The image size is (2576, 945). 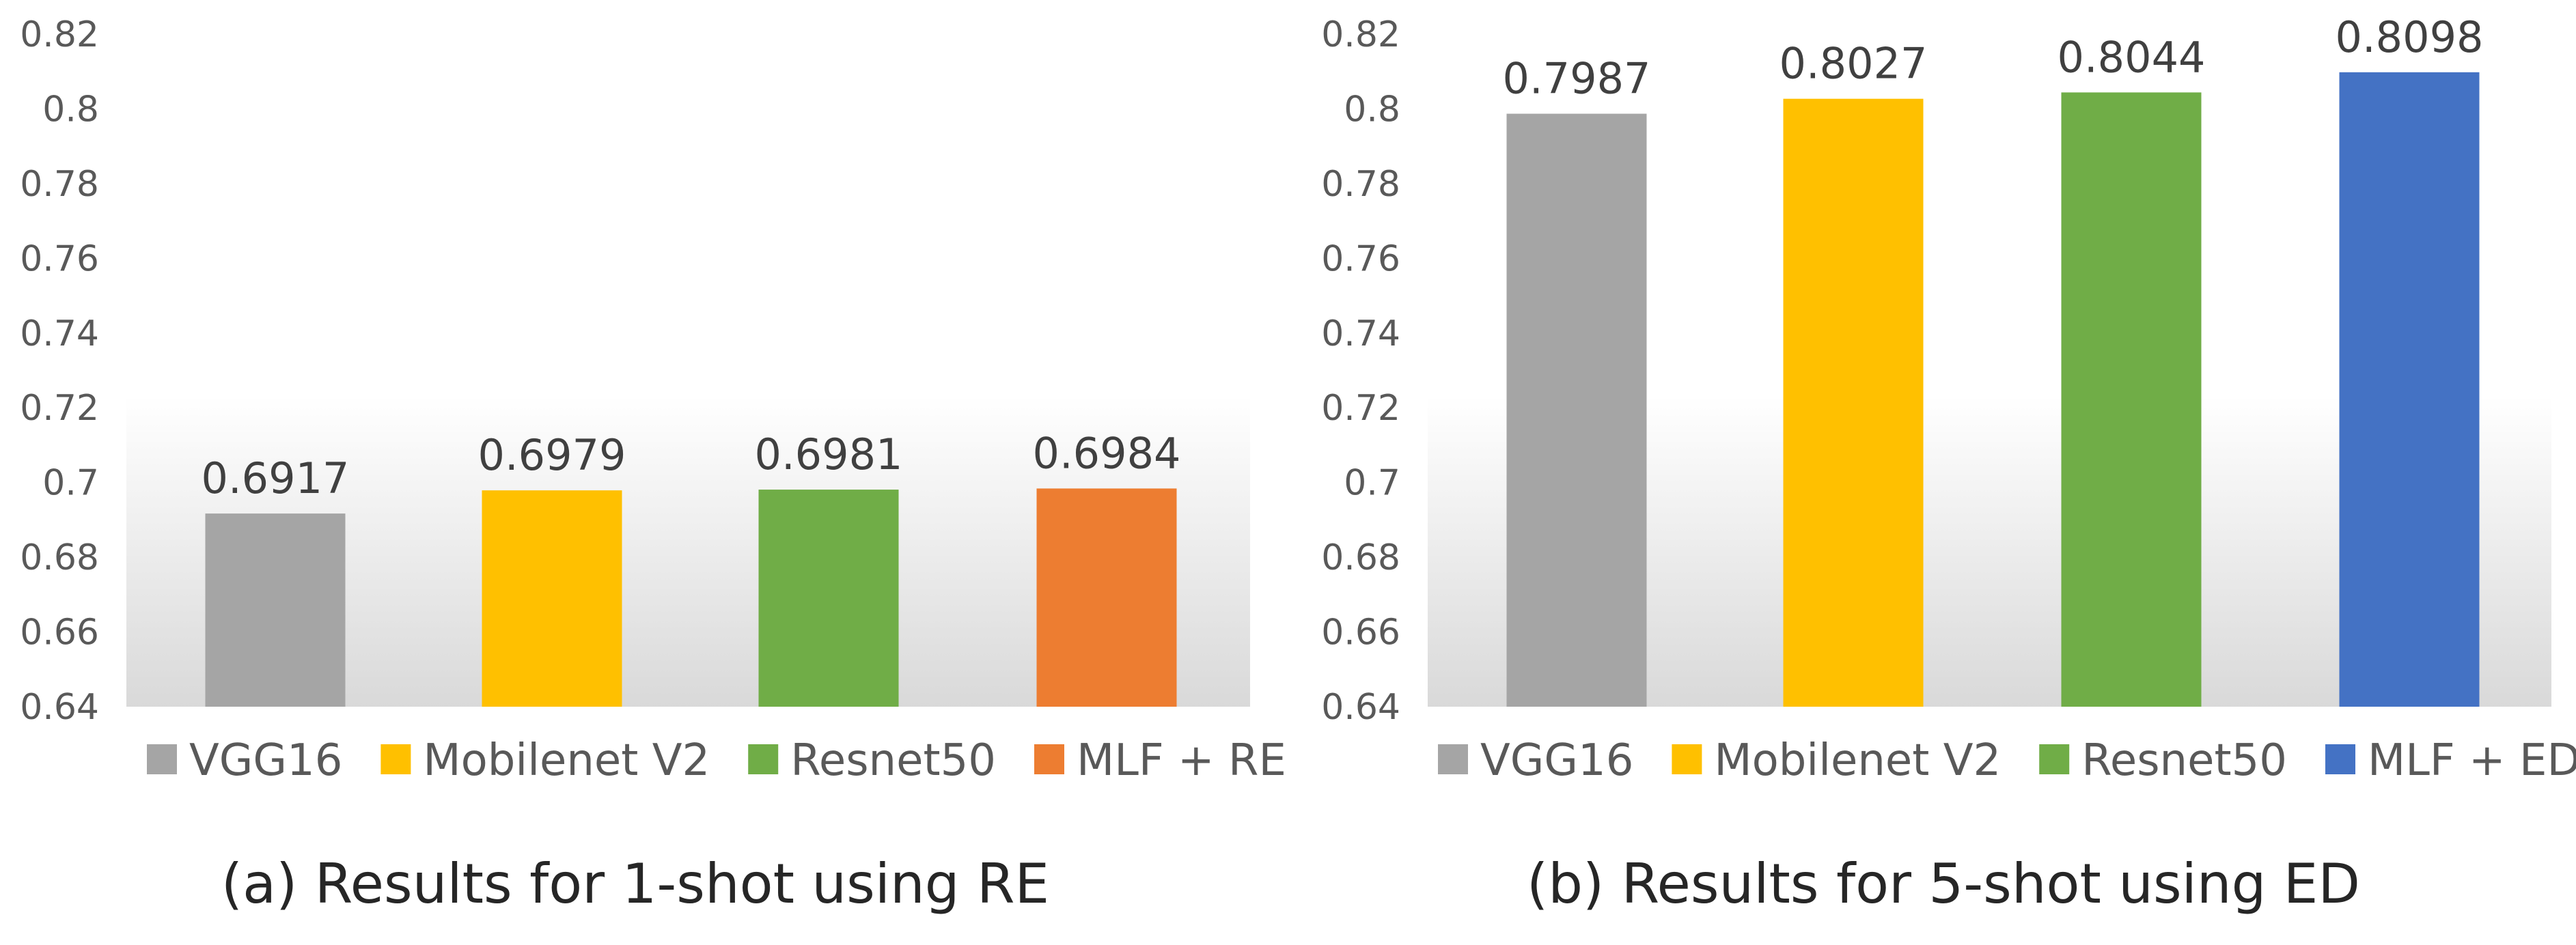 What do you see at coordinates (2472, 760) in the screenshot?
I see `legend-label: MLF + ED` at bounding box center [2472, 760].